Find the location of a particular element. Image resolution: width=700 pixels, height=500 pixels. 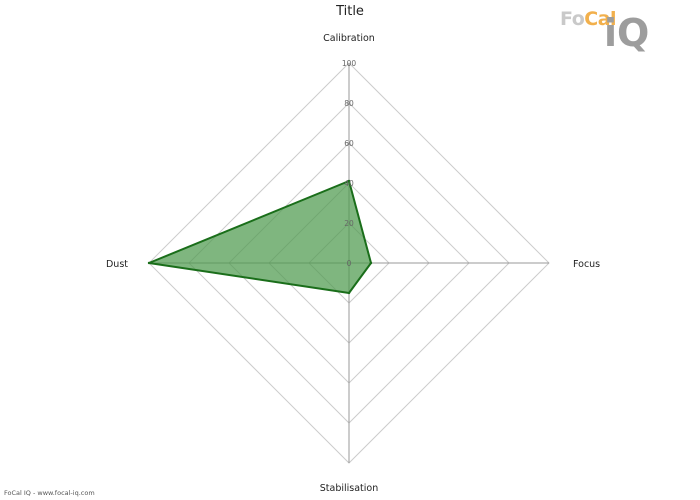

axis-label-dust: Dust is located at coordinates (117, 264).